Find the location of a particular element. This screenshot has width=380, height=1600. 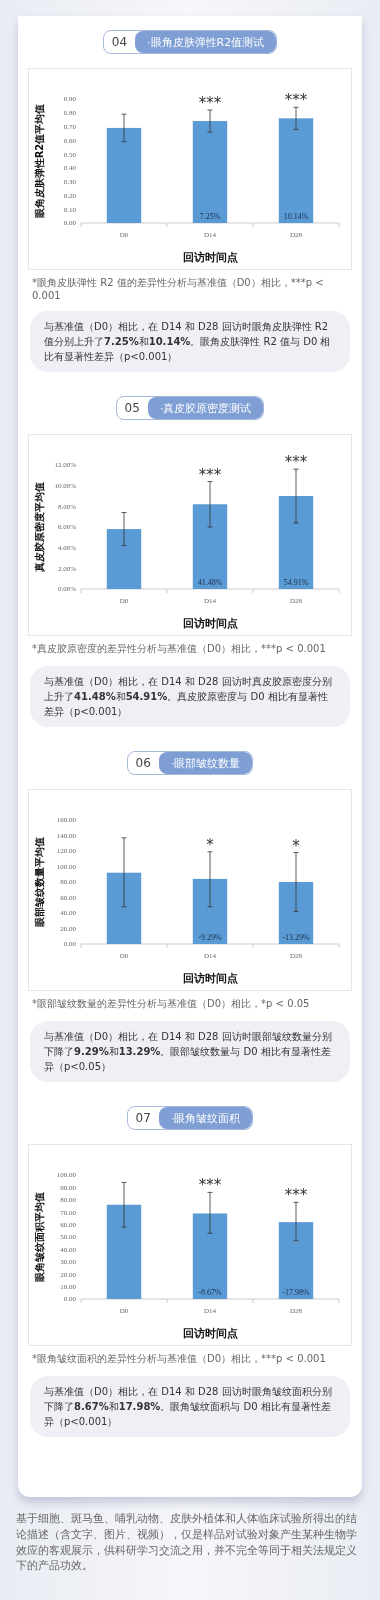

chart-title: ·眼部皱纹数量 is located at coordinates (205, 763).